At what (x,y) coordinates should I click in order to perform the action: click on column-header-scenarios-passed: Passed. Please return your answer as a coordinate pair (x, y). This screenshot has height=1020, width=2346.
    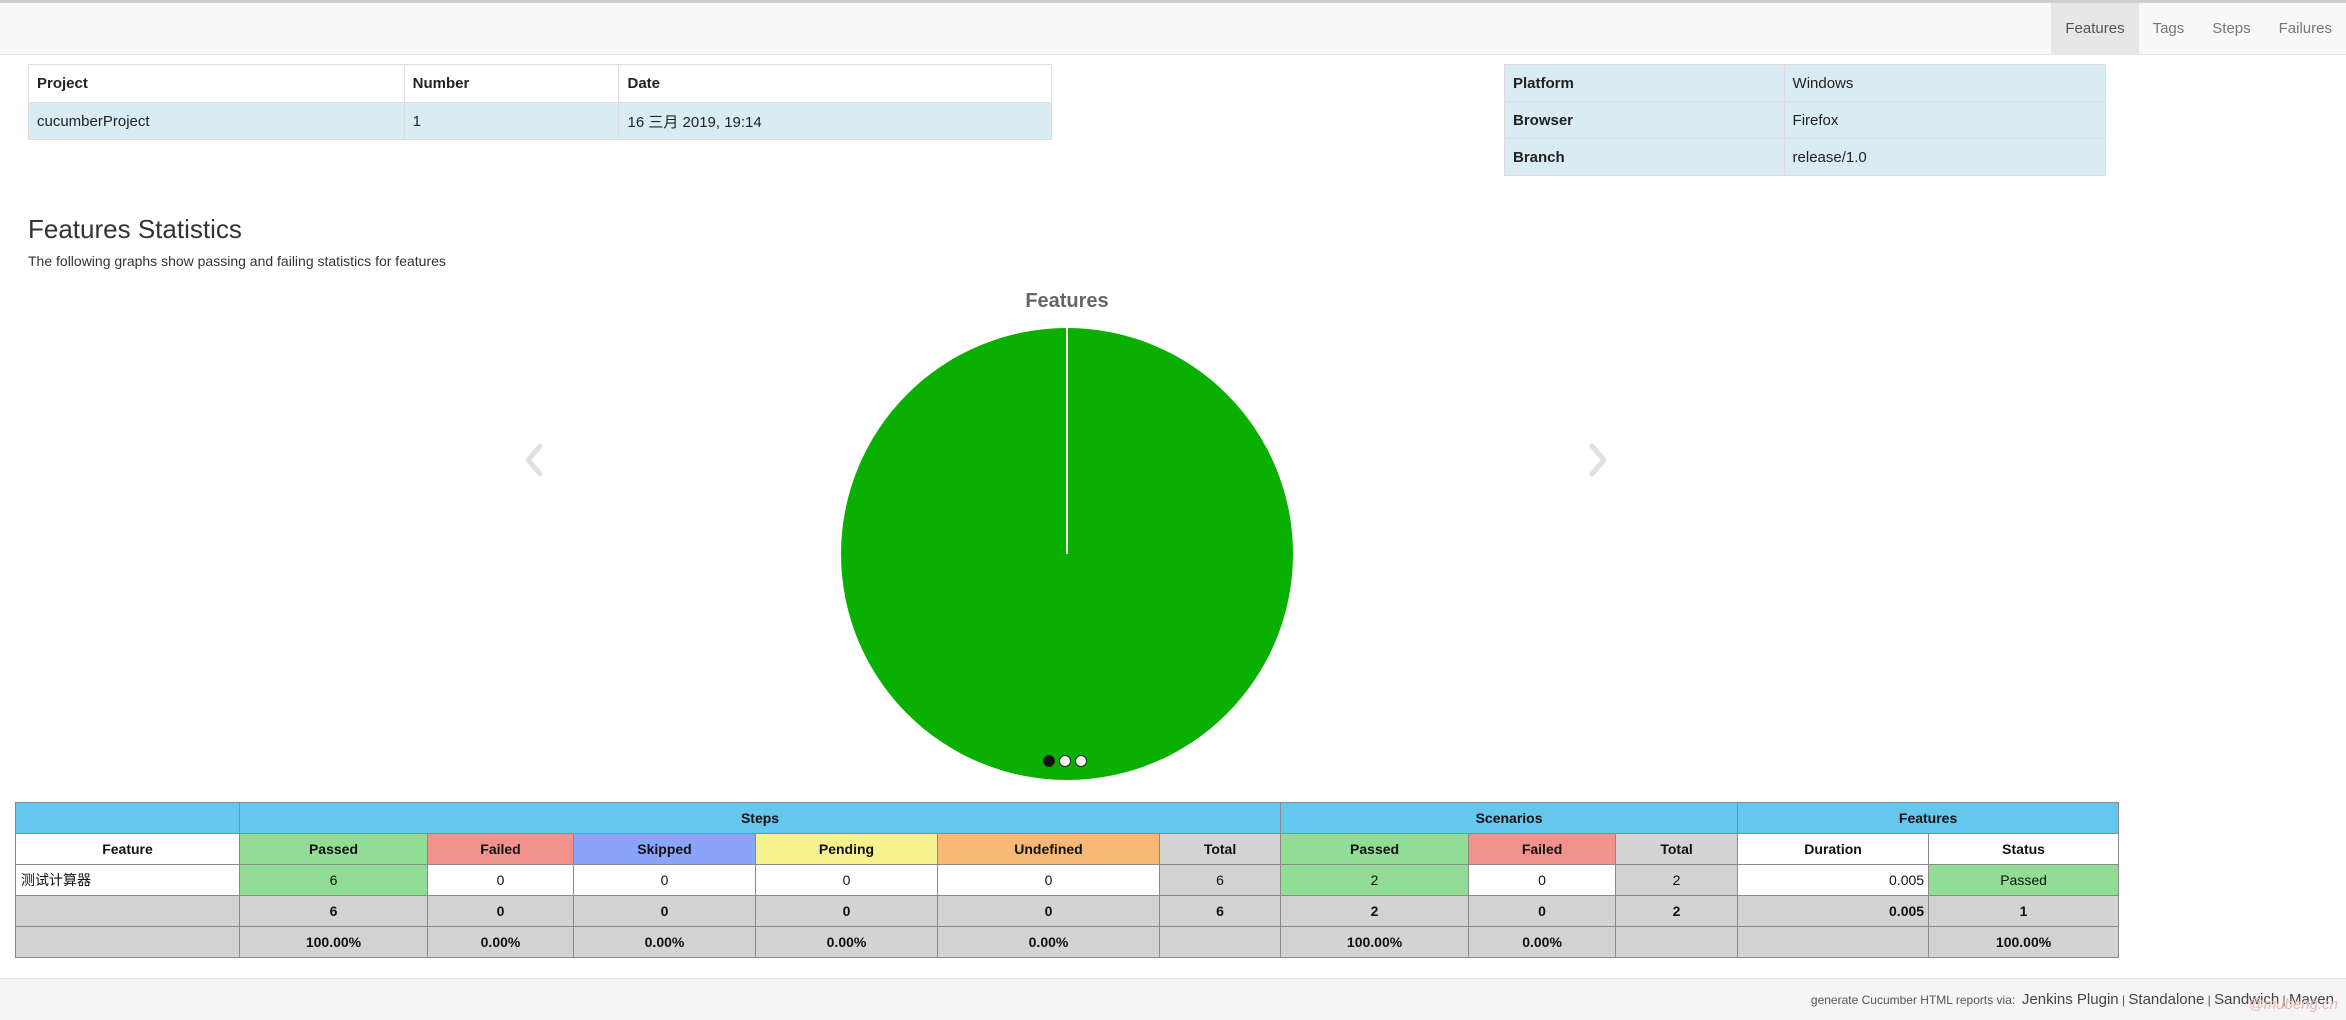
    Looking at the image, I should click on (1375, 849).